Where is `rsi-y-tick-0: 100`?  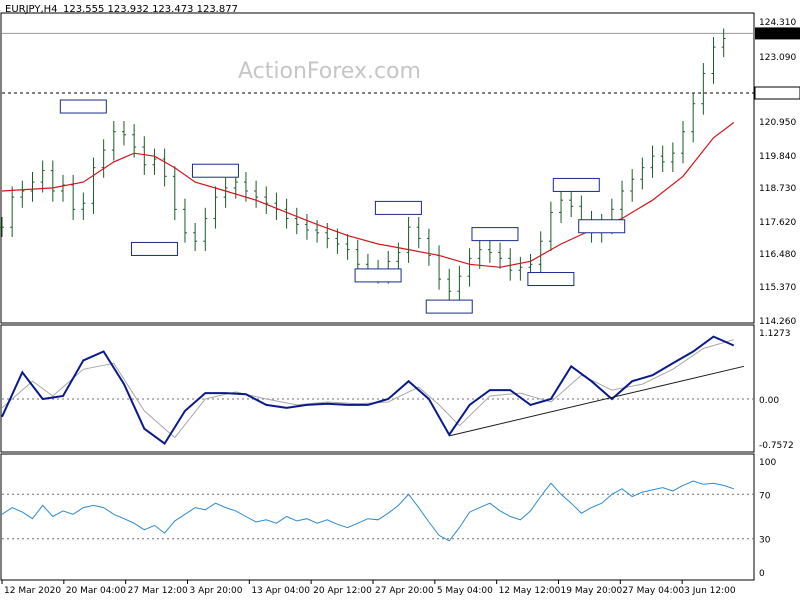 rsi-y-tick-0: 100 is located at coordinates (767, 463).